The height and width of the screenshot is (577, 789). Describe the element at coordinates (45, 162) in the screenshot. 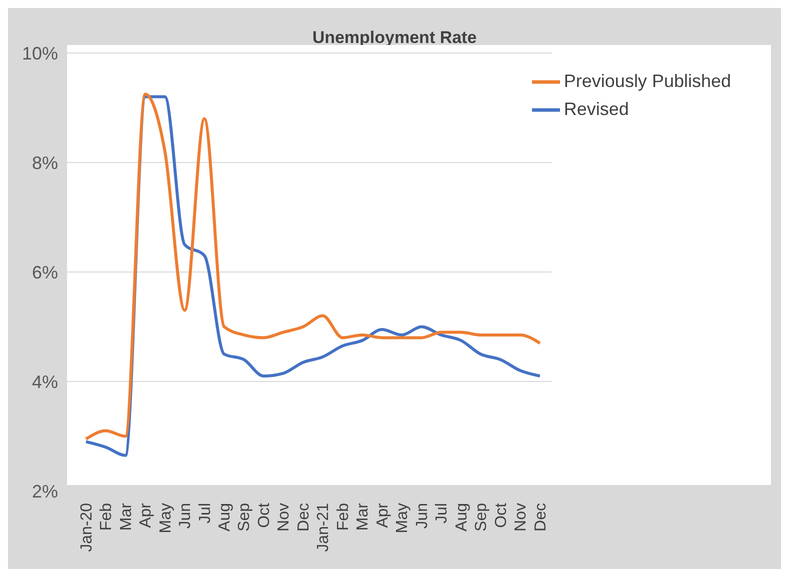

I see `y-tick-label: 8%` at that location.